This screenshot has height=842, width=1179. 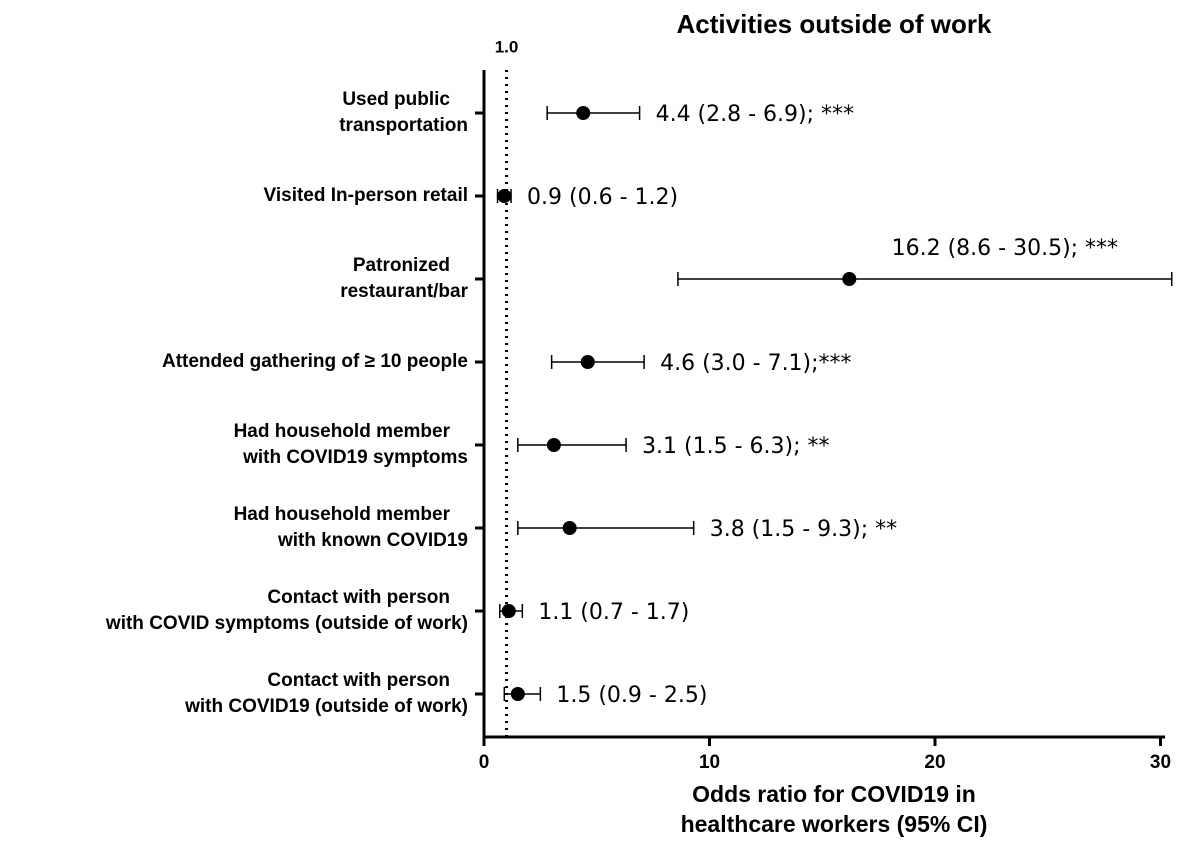 What do you see at coordinates (934, 762) in the screenshot?
I see `x-tick-label: 20` at bounding box center [934, 762].